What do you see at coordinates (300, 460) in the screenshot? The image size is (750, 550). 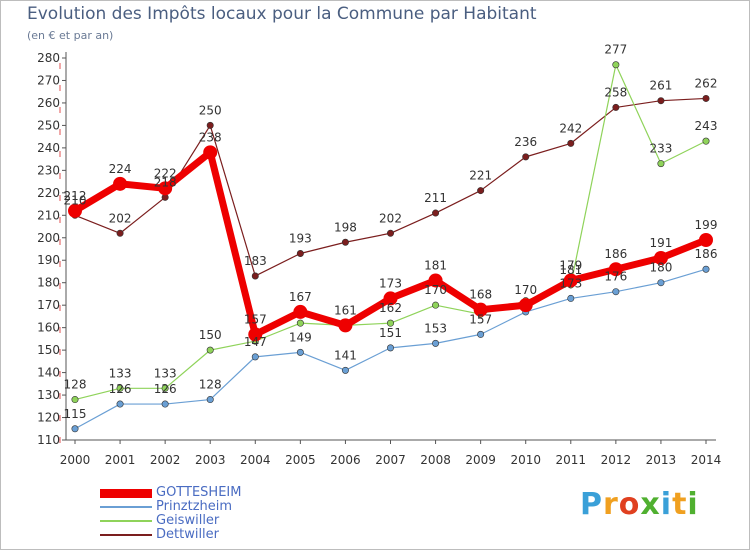 I see `x-tick-label: 2005` at bounding box center [300, 460].